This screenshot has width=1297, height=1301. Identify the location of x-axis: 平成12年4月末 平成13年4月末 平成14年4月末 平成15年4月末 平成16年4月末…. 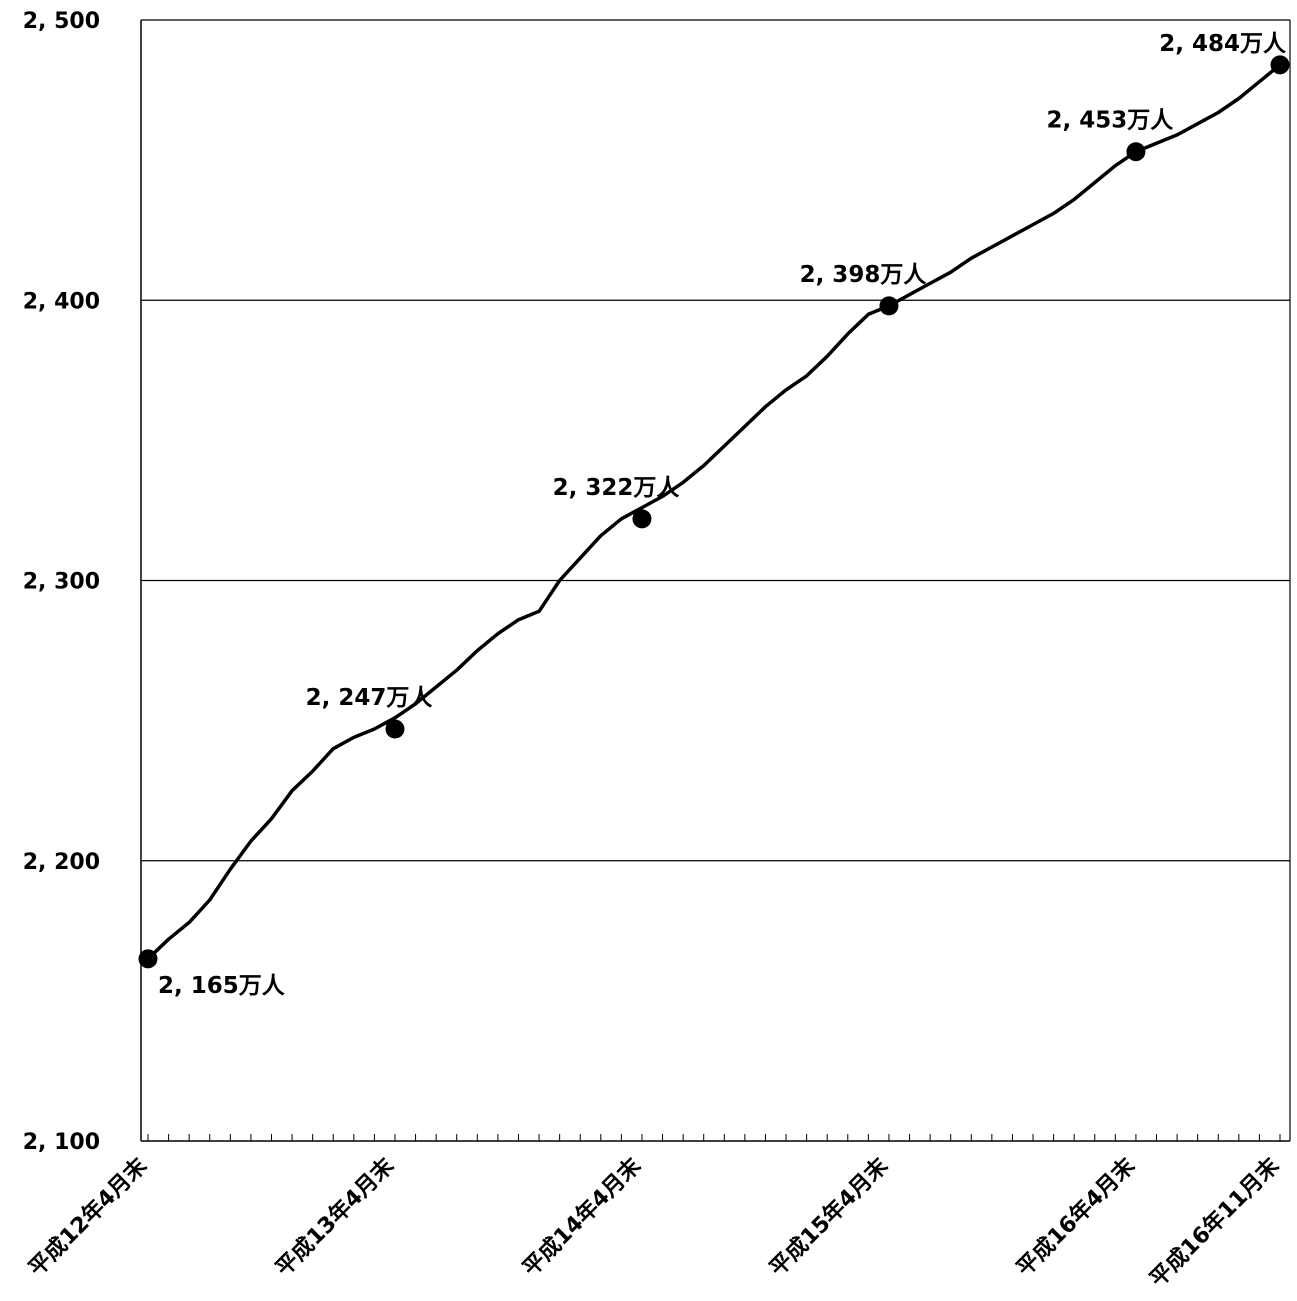
(657, 1213).